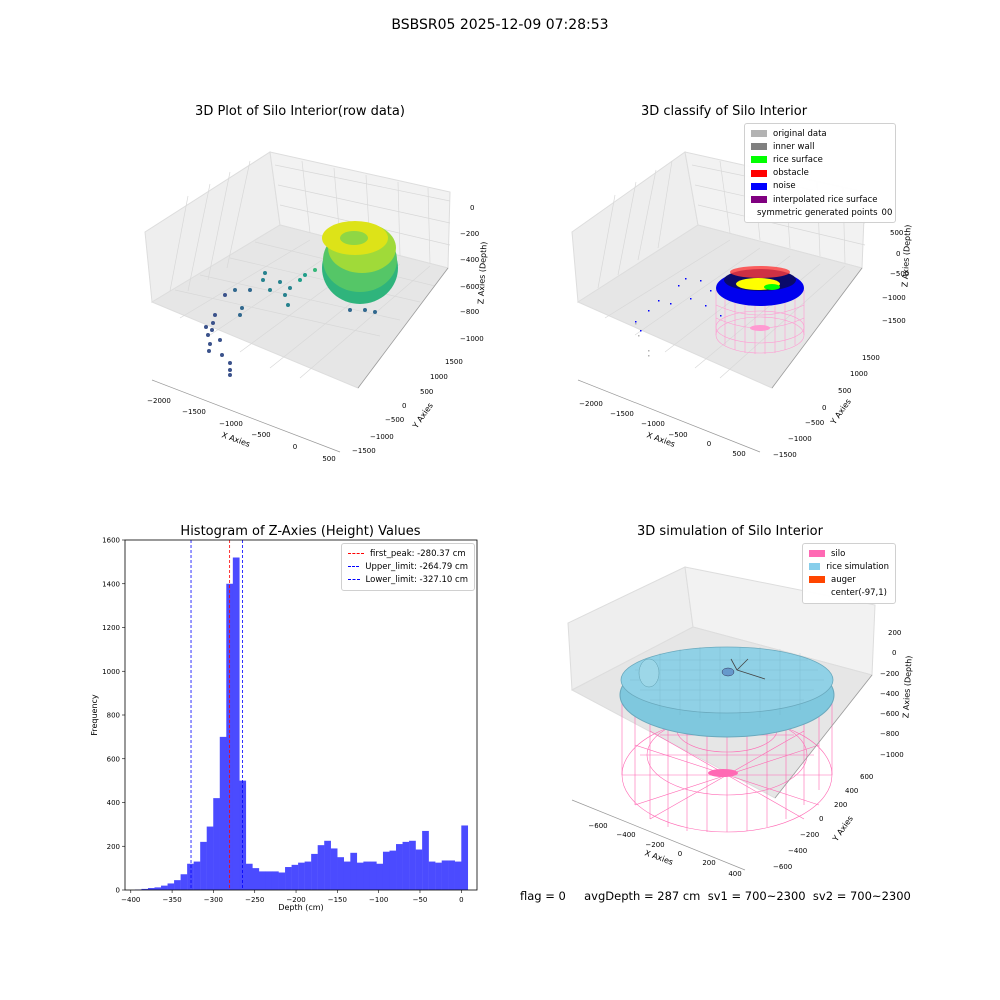 The width and height of the screenshot is (1000, 1000). Describe the element at coordinates (111, 541) in the screenshot. I see `y-tick-label: 1600` at that location.